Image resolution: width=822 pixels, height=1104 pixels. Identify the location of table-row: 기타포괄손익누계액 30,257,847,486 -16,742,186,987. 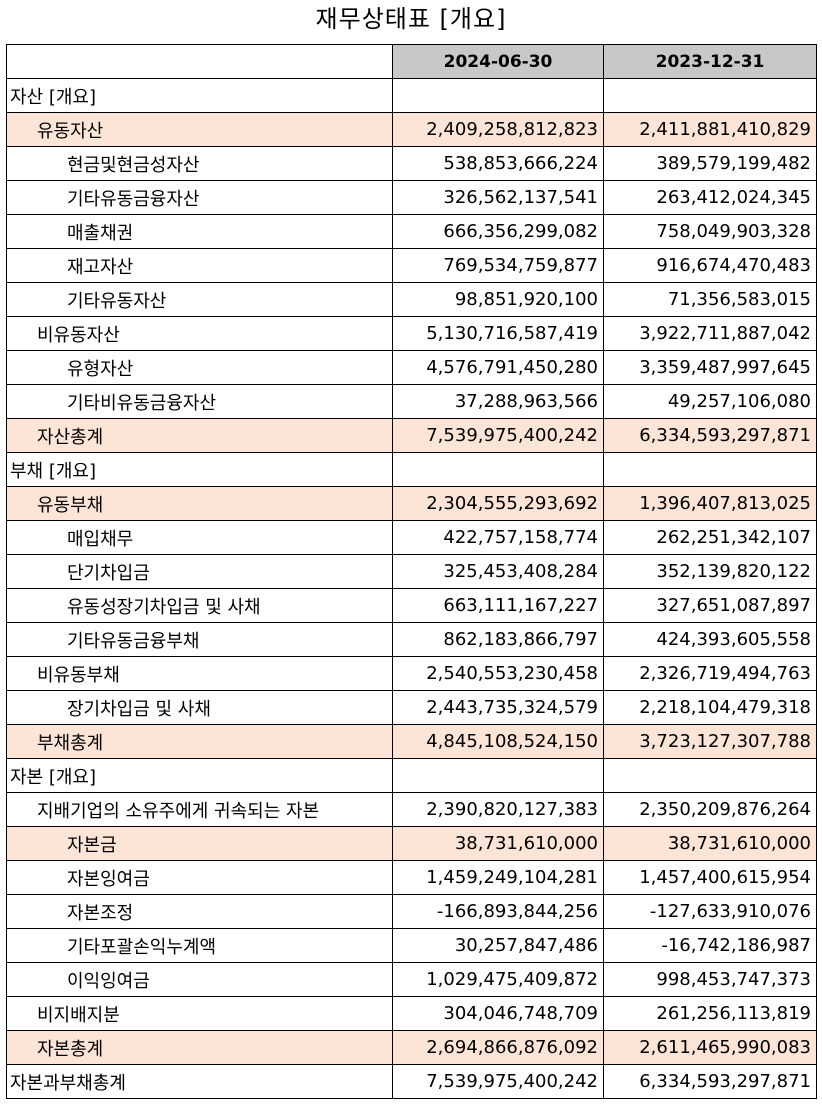
(411, 945).